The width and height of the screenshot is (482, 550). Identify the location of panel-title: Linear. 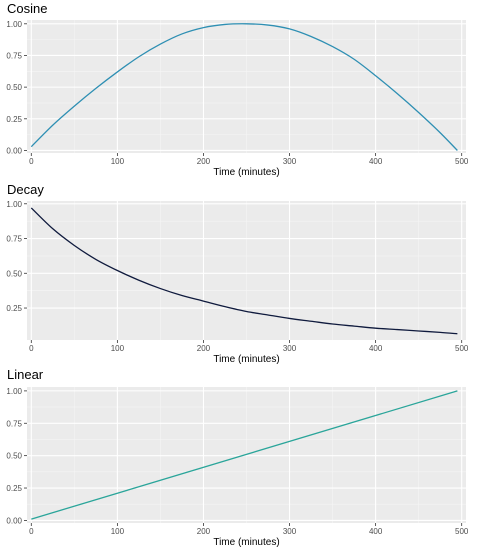
(25, 374).